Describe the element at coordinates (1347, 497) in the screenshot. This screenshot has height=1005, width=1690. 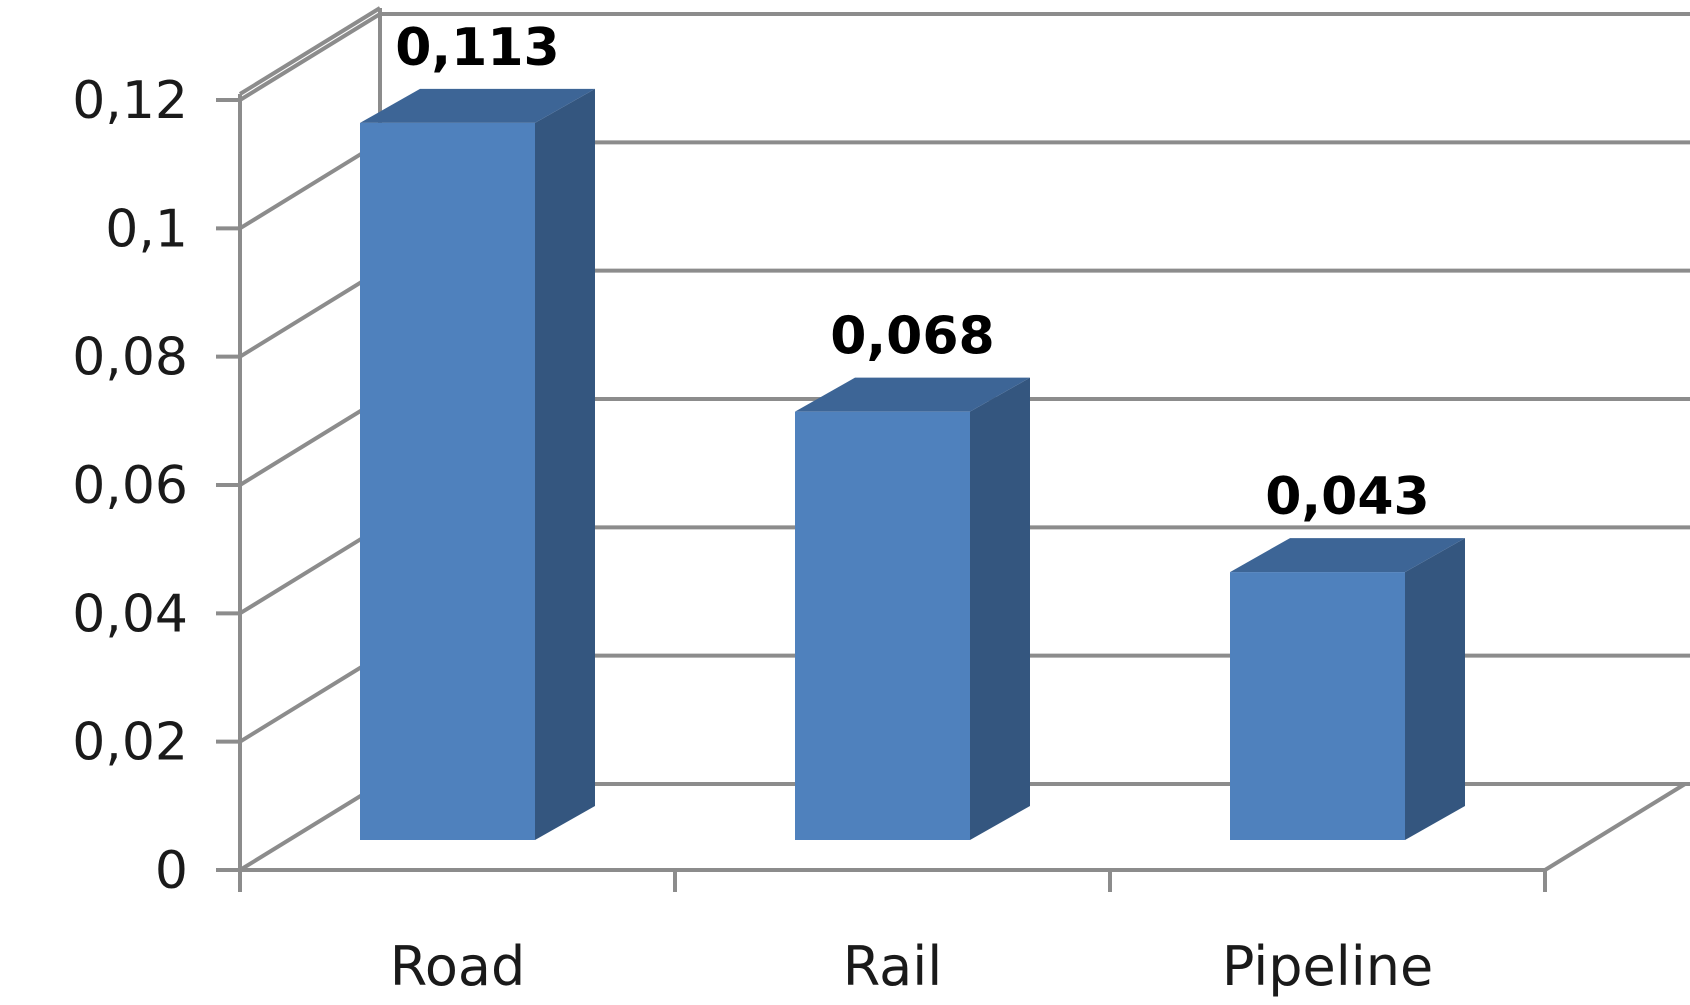
I see `data-label: 0,043` at that location.